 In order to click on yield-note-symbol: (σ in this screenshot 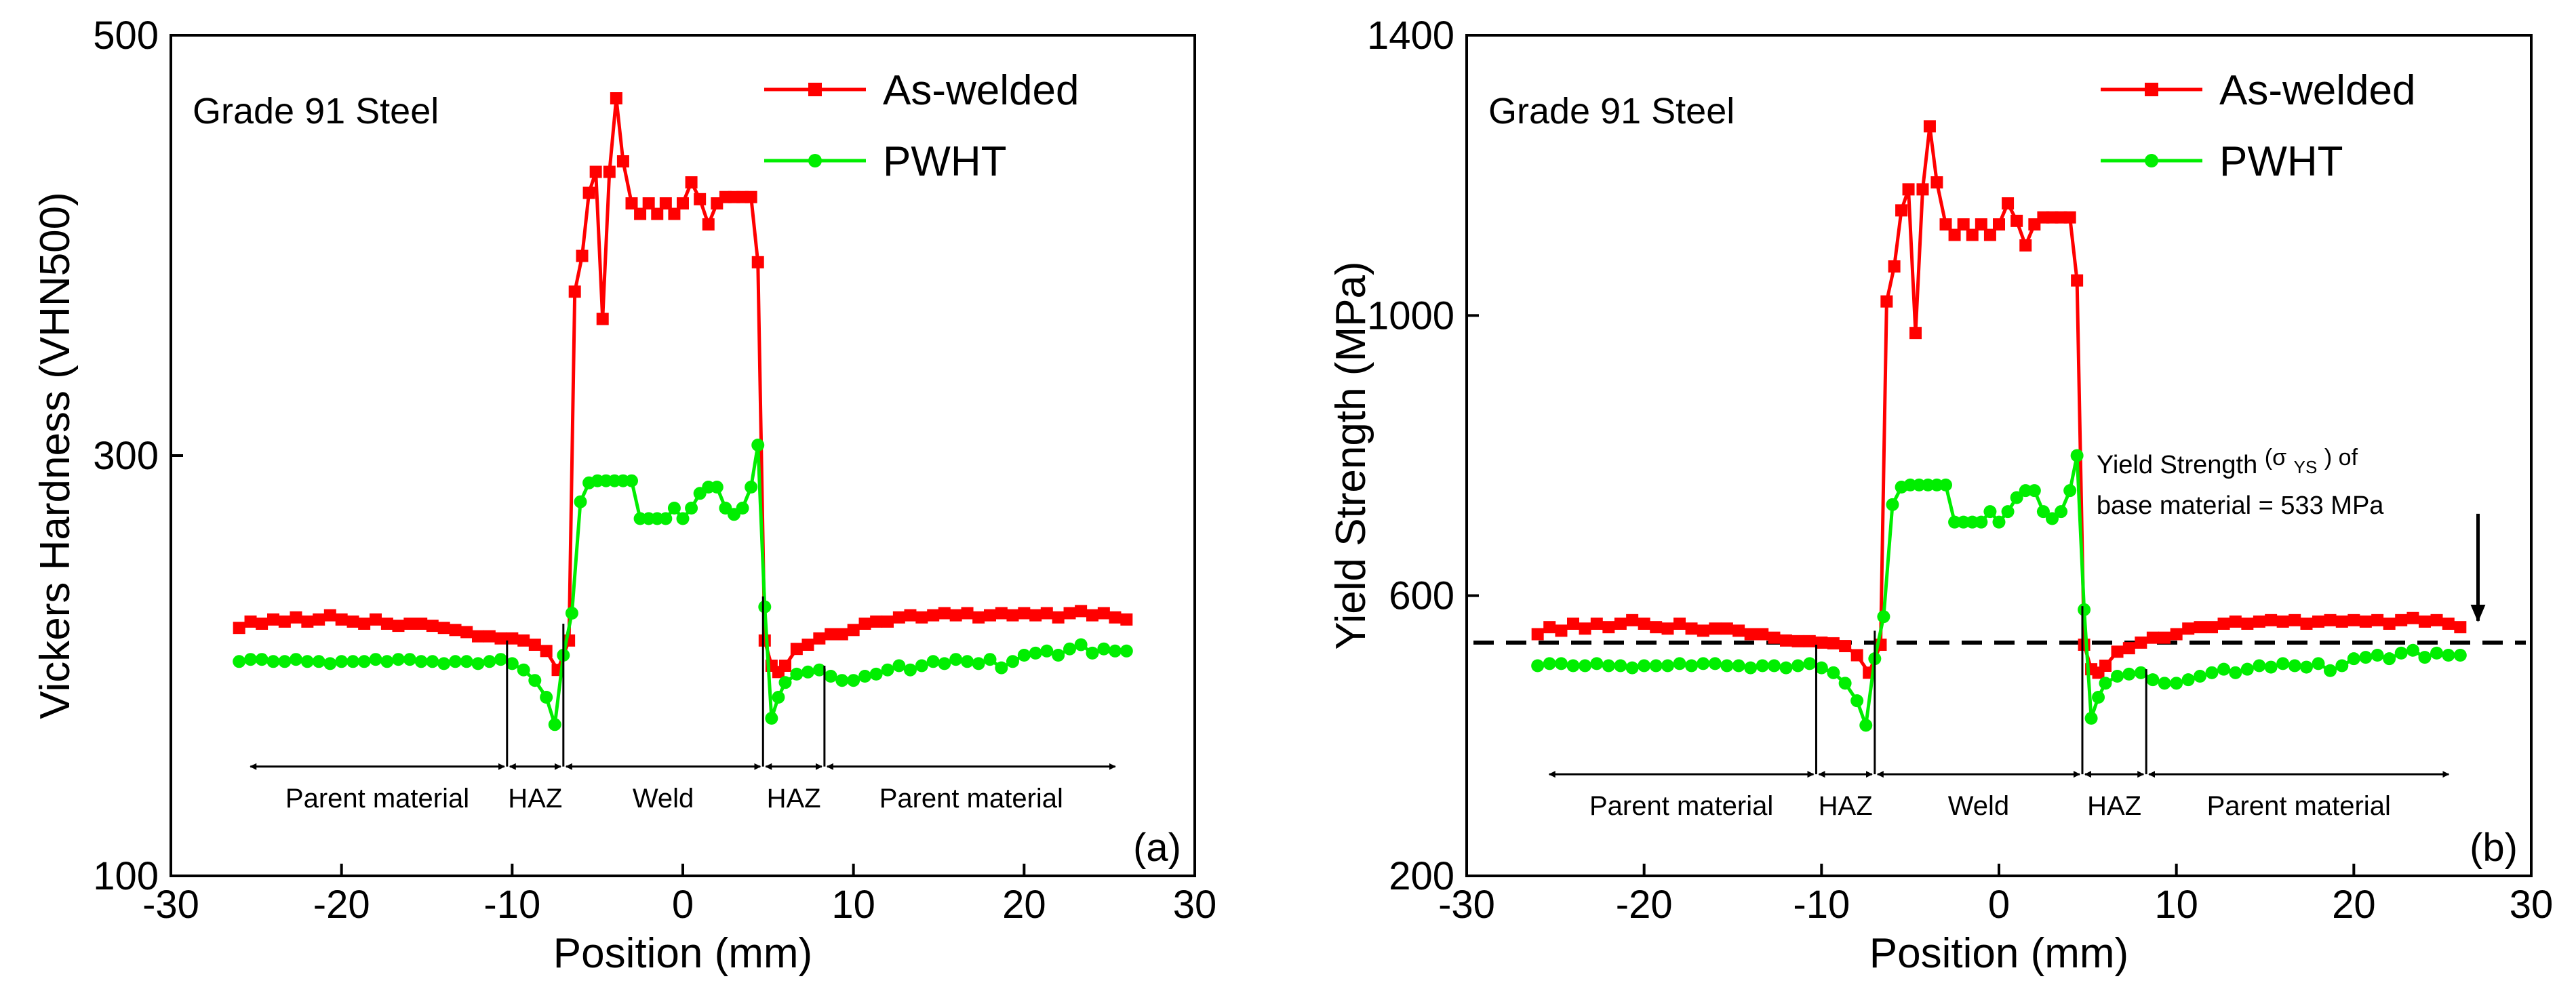, I will do `click(2275, 457)`.